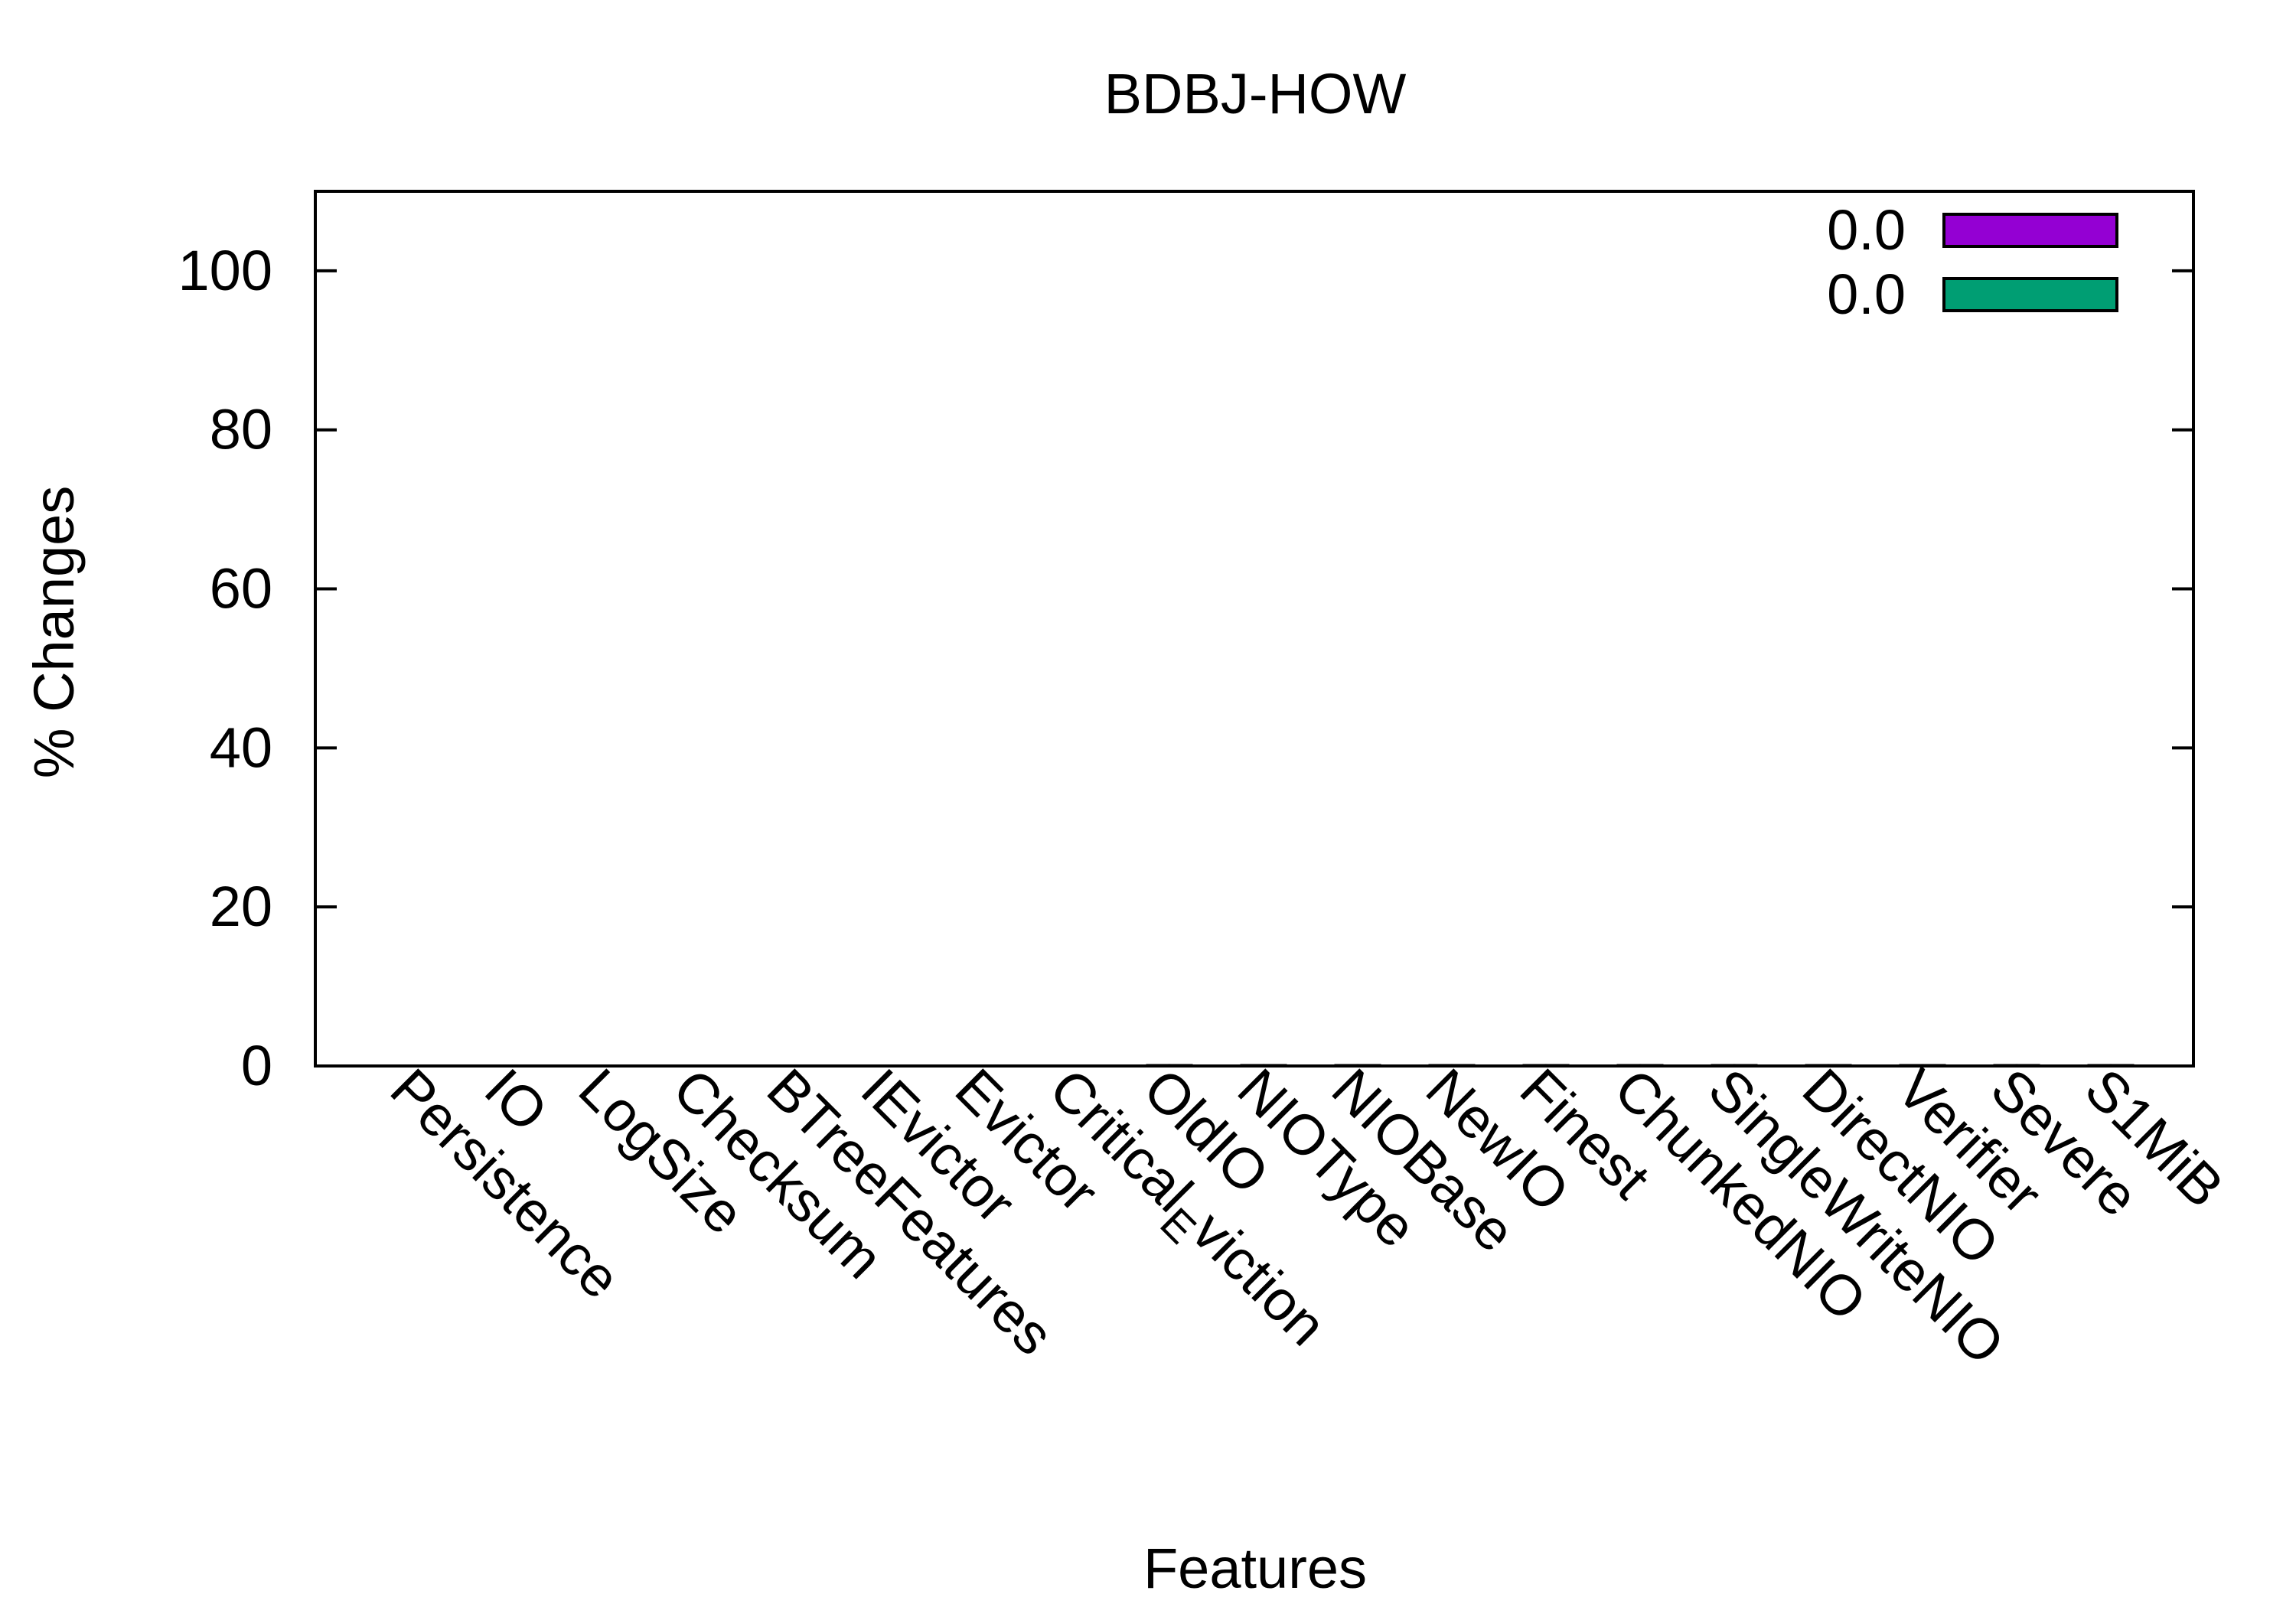  I want to click on y-tick-label: 80, so click(241, 429).